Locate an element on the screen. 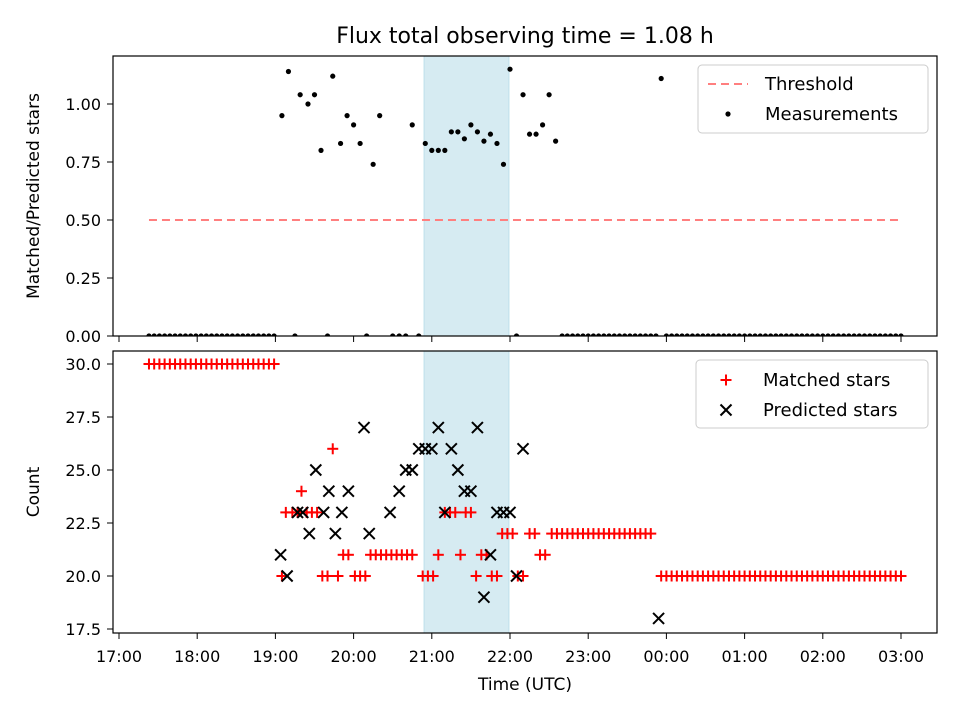 The height and width of the screenshot is (720, 960). bottom-xtick-label: 23:00 is located at coordinates (588, 656).